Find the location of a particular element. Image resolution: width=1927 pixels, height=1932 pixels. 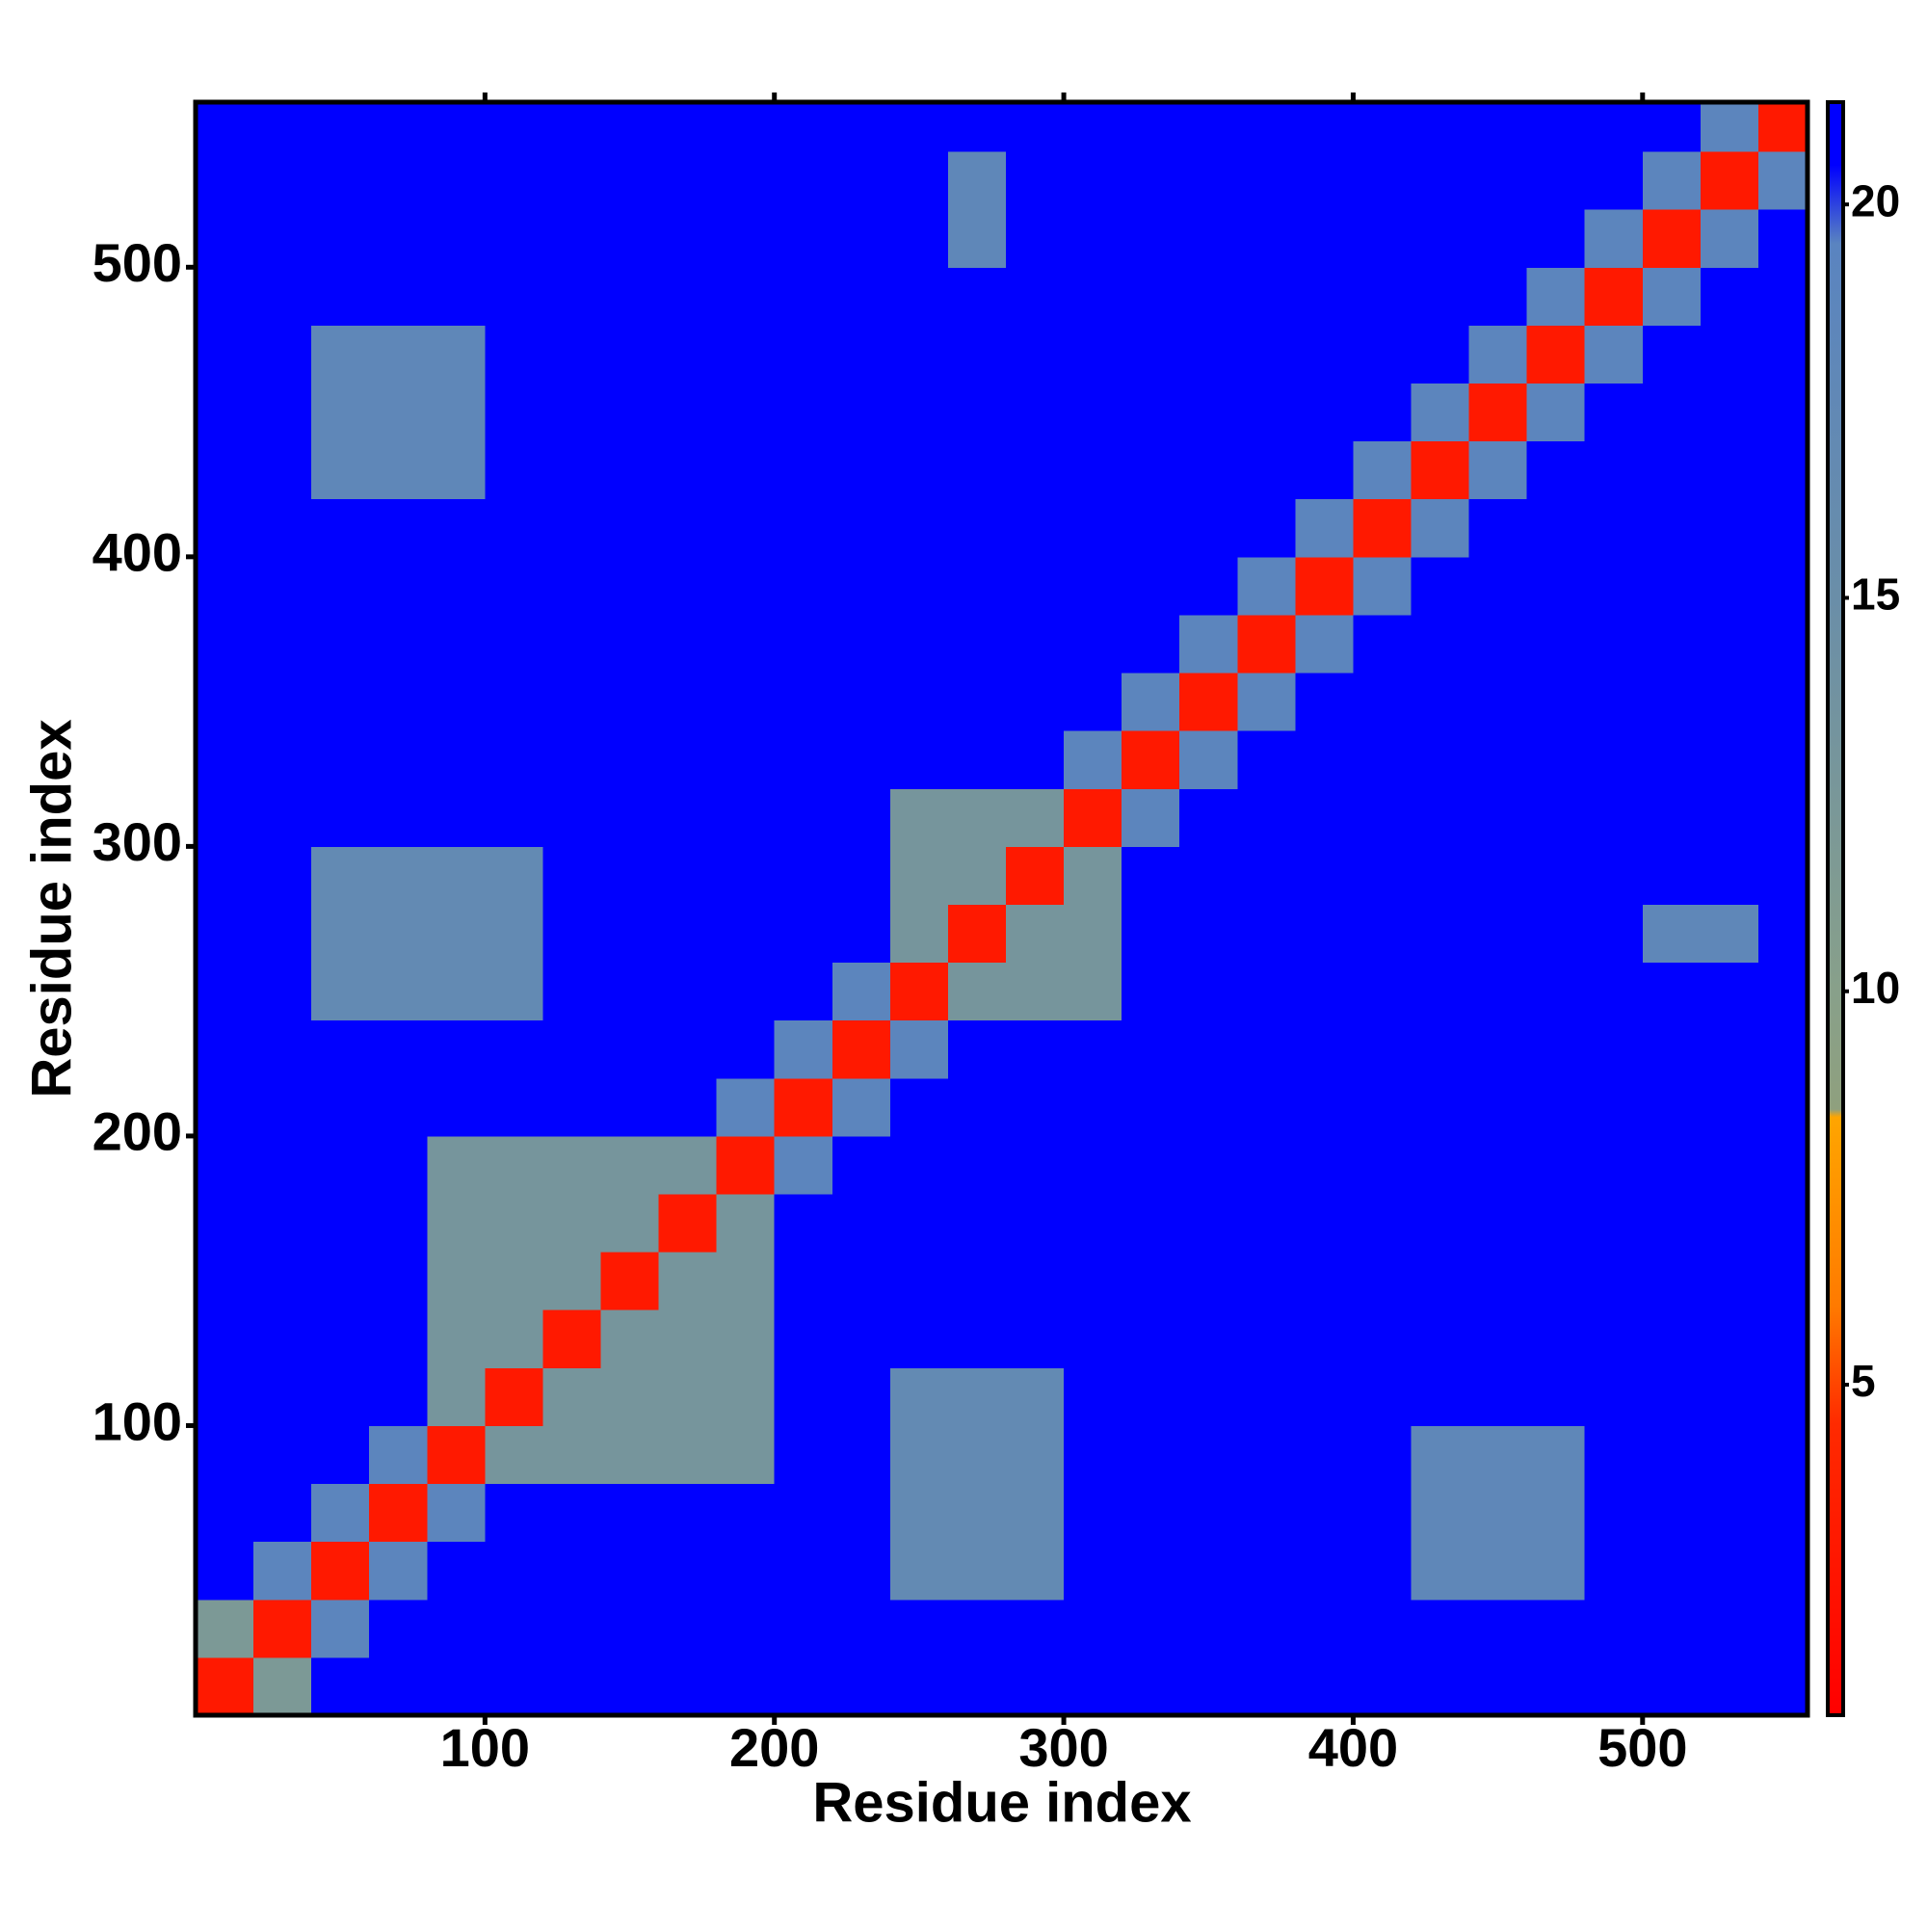

y-tick-label: 300 is located at coordinates (137, 841).